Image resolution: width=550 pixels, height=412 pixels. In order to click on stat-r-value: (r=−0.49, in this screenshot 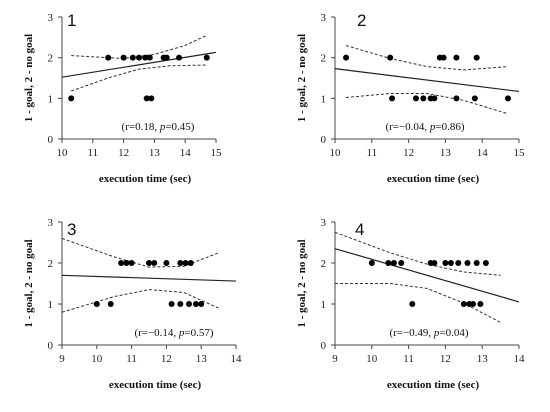, I will do `click(411, 333)`.